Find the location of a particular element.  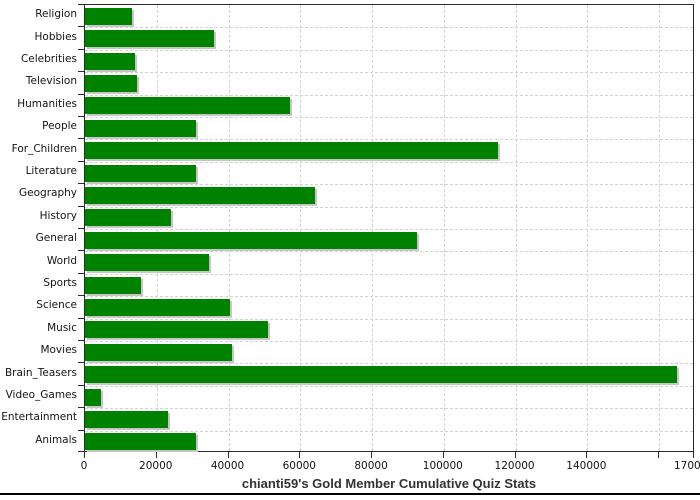

bar-geography is located at coordinates (200, 195).